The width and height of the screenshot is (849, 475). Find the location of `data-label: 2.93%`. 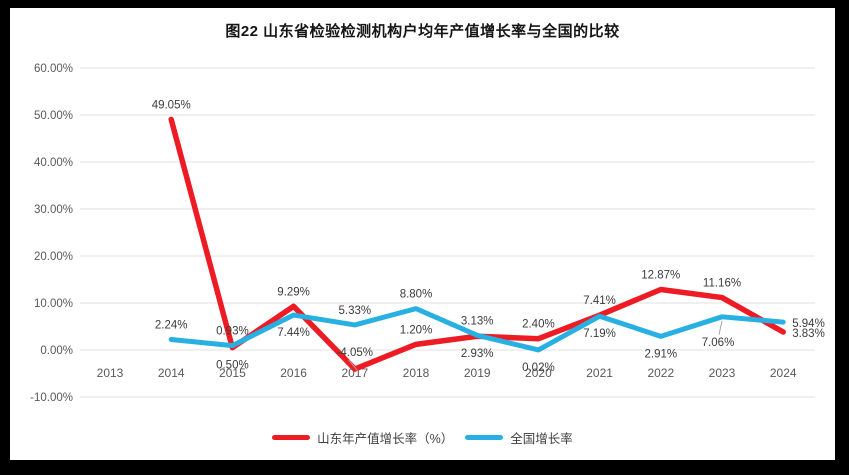

data-label: 2.93% is located at coordinates (477, 354).